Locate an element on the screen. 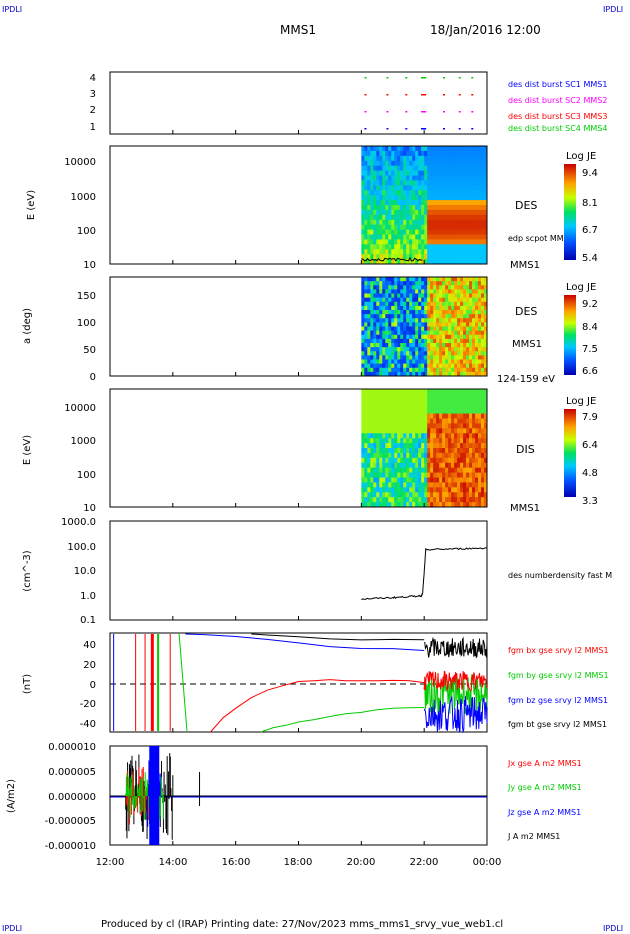 The height and width of the screenshot is (934, 630). j-ytick-m5: -0.000005 is located at coordinates (70, 821).